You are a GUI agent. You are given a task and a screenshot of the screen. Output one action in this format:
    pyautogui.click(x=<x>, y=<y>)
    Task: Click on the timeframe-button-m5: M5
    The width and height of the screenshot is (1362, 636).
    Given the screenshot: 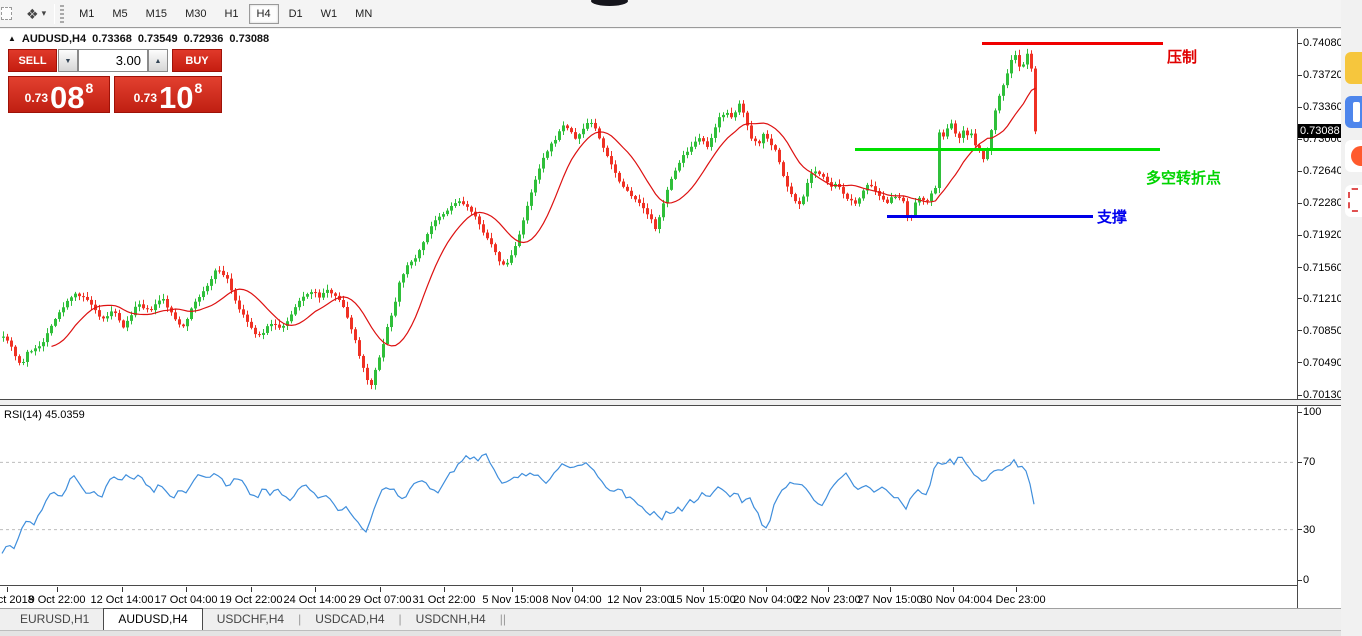 What is the action you would take?
    pyautogui.click(x=120, y=13)
    